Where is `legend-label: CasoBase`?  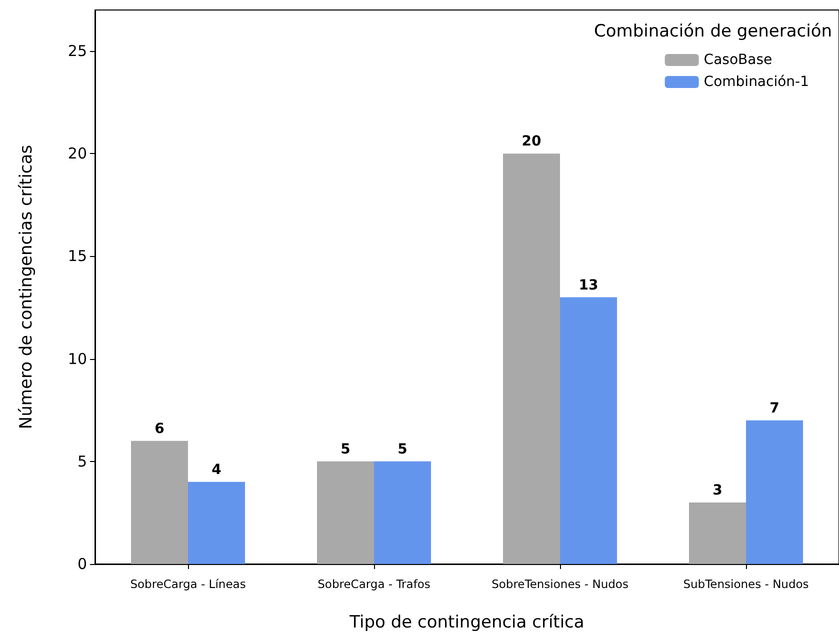
legend-label: CasoBase is located at coordinates (738, 60).